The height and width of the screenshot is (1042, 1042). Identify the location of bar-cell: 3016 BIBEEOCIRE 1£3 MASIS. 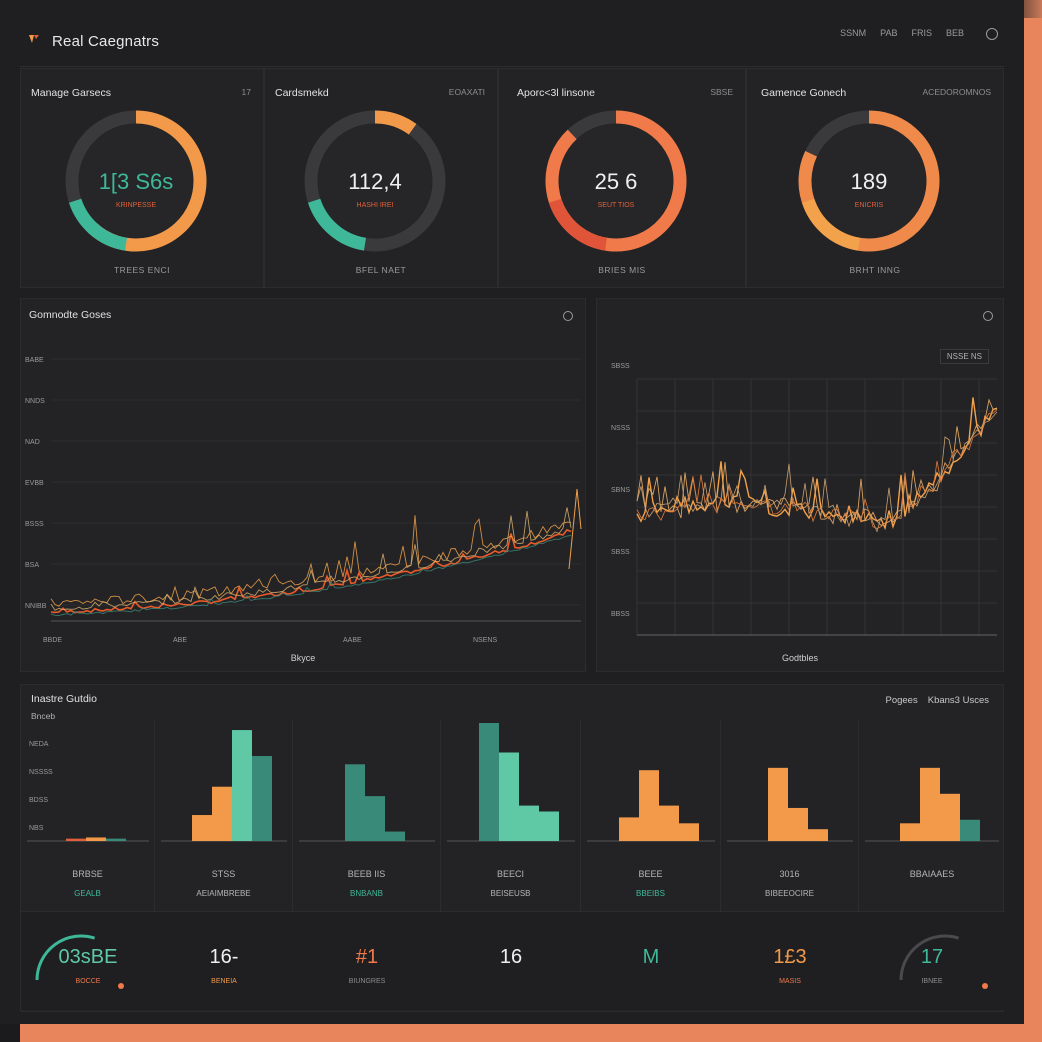
(790, 864).